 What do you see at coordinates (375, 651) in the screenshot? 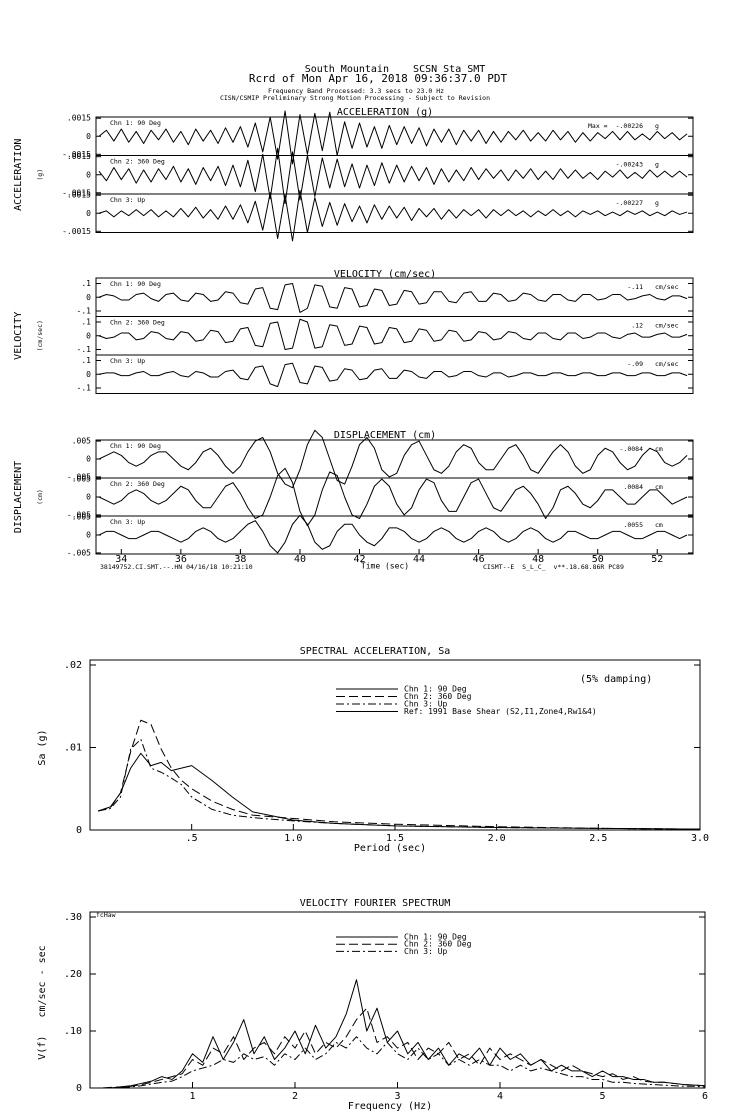
I see `chart-title: SPECTRAL ACCELERATION, Sa` at bounding box center [375, 651].